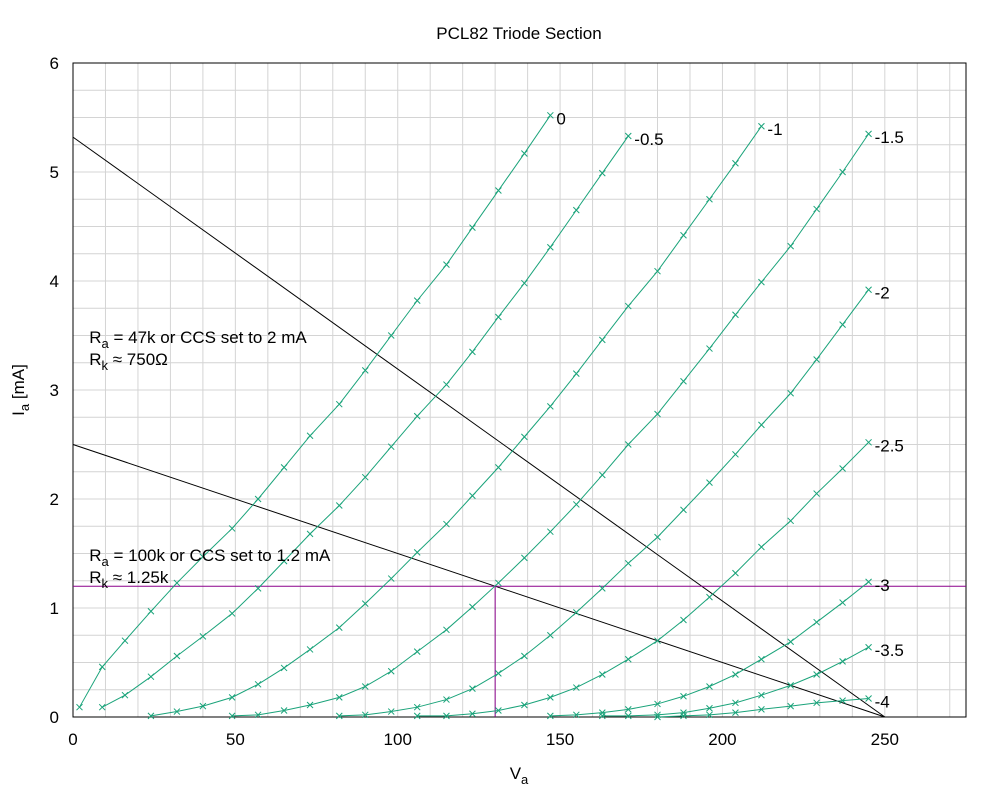 The width and height of the screenshot is (1000, 800). I want to click on y-tick-label: 2, so click(54, 499).